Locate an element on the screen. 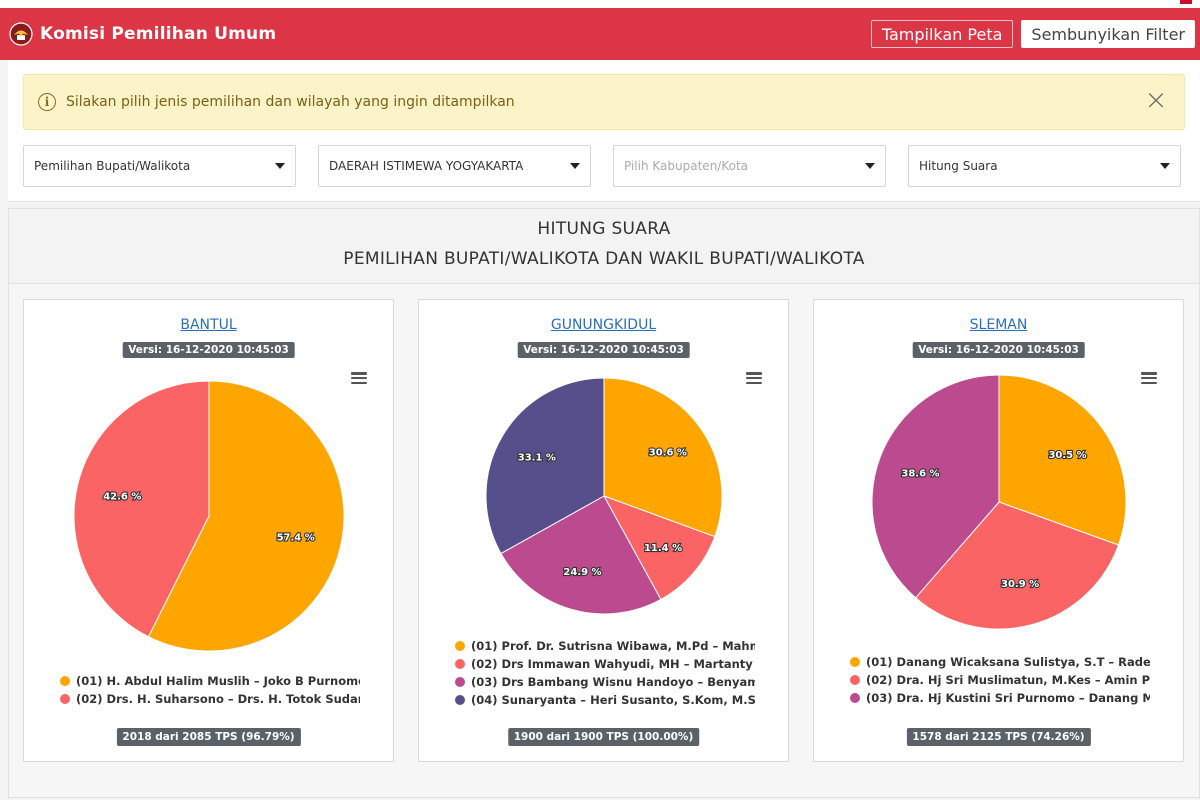 Image resolution: width=1200 pixels, height=800 pixels. top-strip-marker is located at coordinates (1186, 2).